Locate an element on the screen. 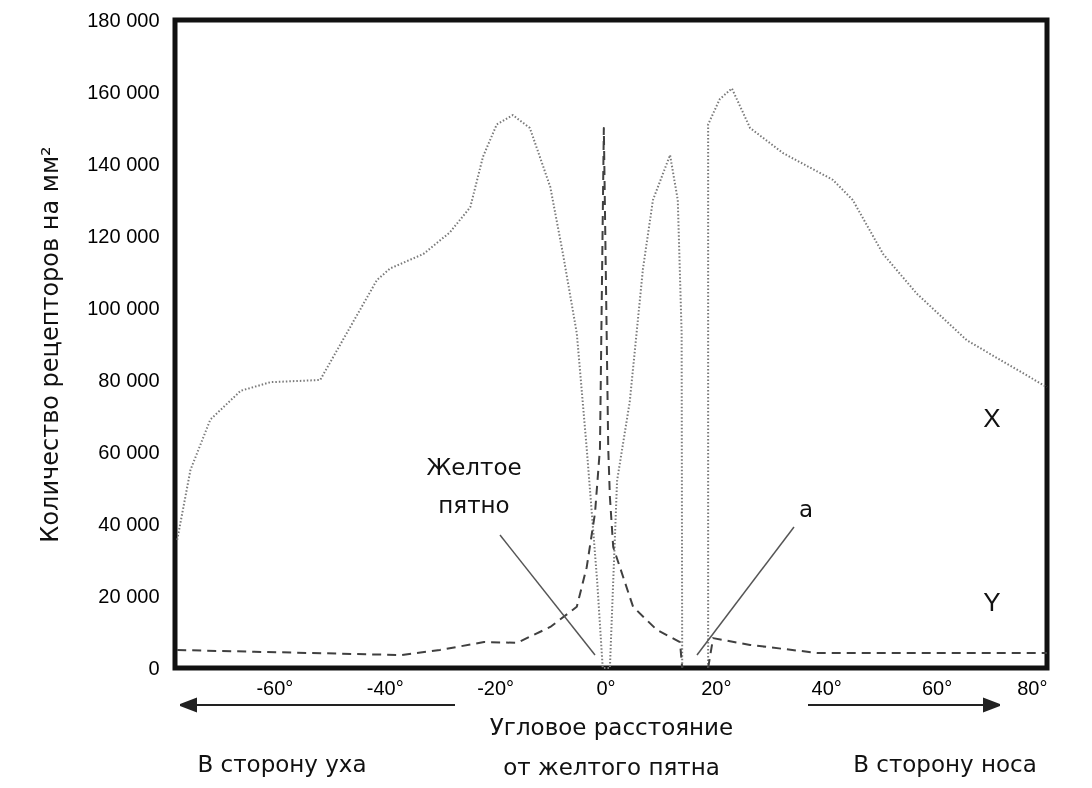  x-tick-label: -40° is located at coordinates (385, 687).